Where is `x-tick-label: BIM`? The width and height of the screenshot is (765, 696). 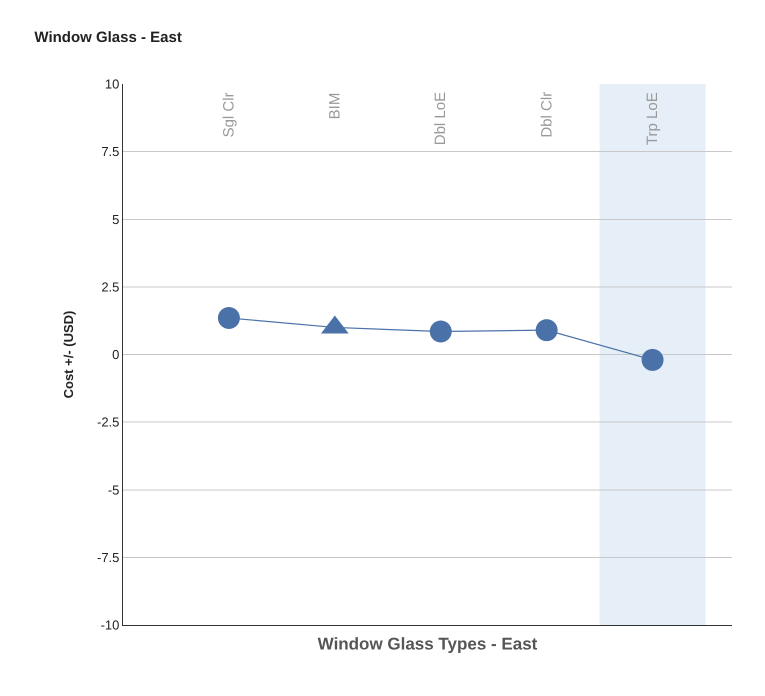 x-tick-label: BIM is located at coordinates (335, 106).